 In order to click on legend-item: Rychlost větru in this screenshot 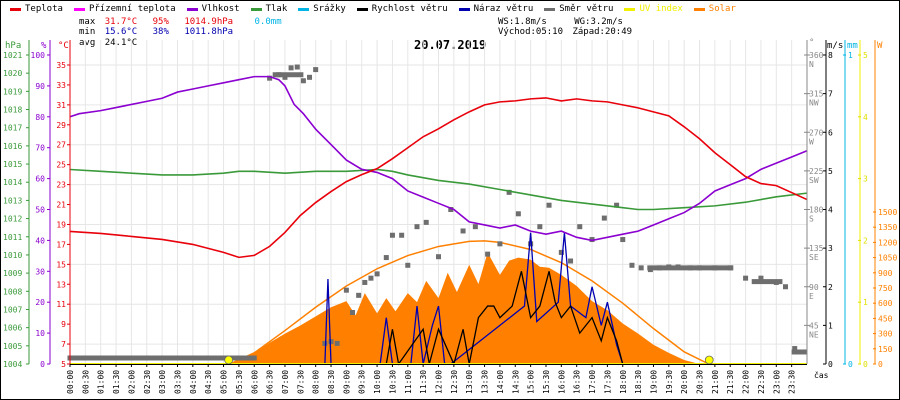, I will do `click(402, 9)`.